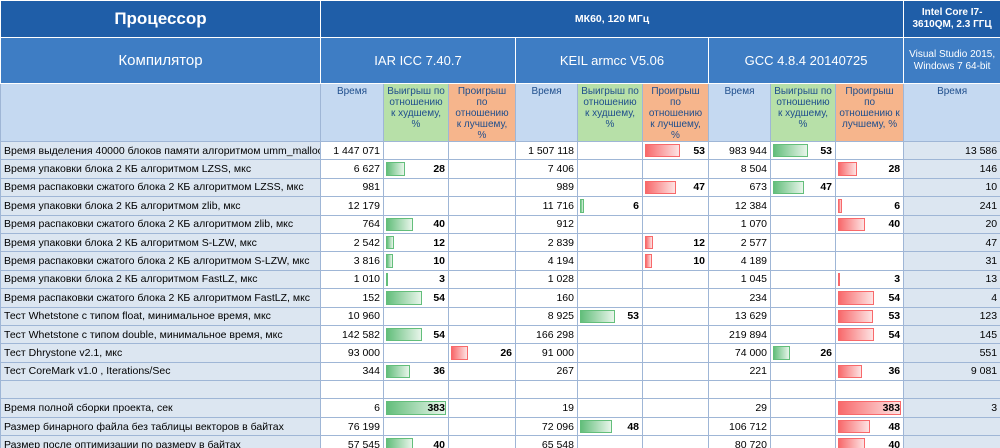 Image resolution: width=1000 pixels, height=448 pixels. I want to click on time: 1 045, so click(739, 279).